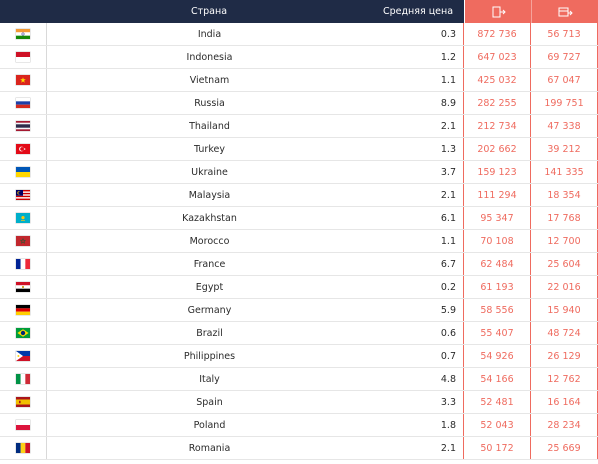 Image resolution: width=598 pixels, height=464 pixels. What do you see at coordinates (23, 448) in the screenshot?
I see `romania-flag-icon` at bounding box center [23, 448].